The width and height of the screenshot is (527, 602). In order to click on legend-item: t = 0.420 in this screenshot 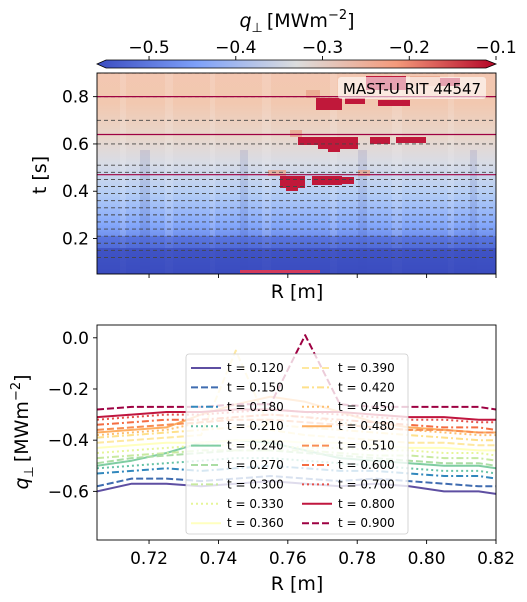, I will do `click(348, 387)`.